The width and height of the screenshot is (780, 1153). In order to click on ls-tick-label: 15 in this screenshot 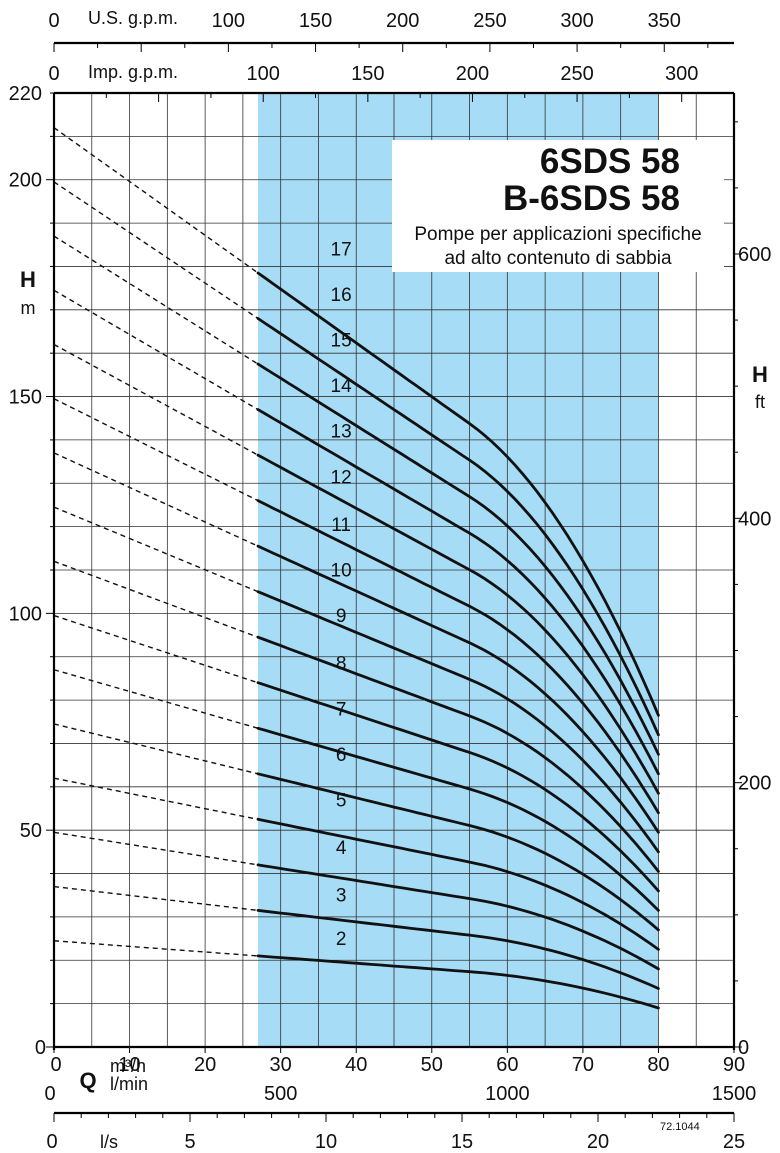, I will do `click(462, 1142)`.